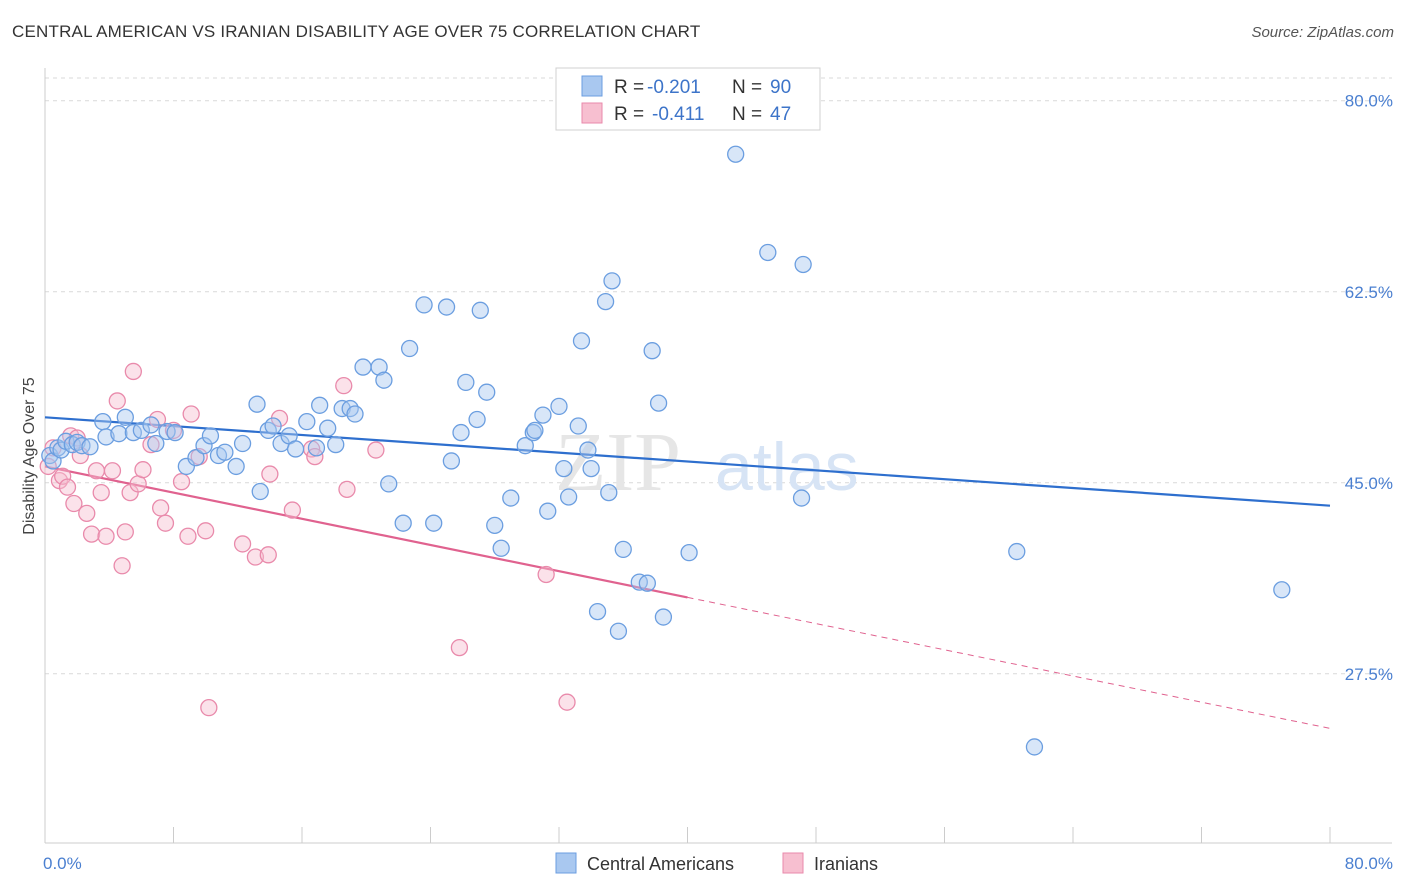  I want to click on y-tick-label-0: 27.5%, so click(1369, 674).